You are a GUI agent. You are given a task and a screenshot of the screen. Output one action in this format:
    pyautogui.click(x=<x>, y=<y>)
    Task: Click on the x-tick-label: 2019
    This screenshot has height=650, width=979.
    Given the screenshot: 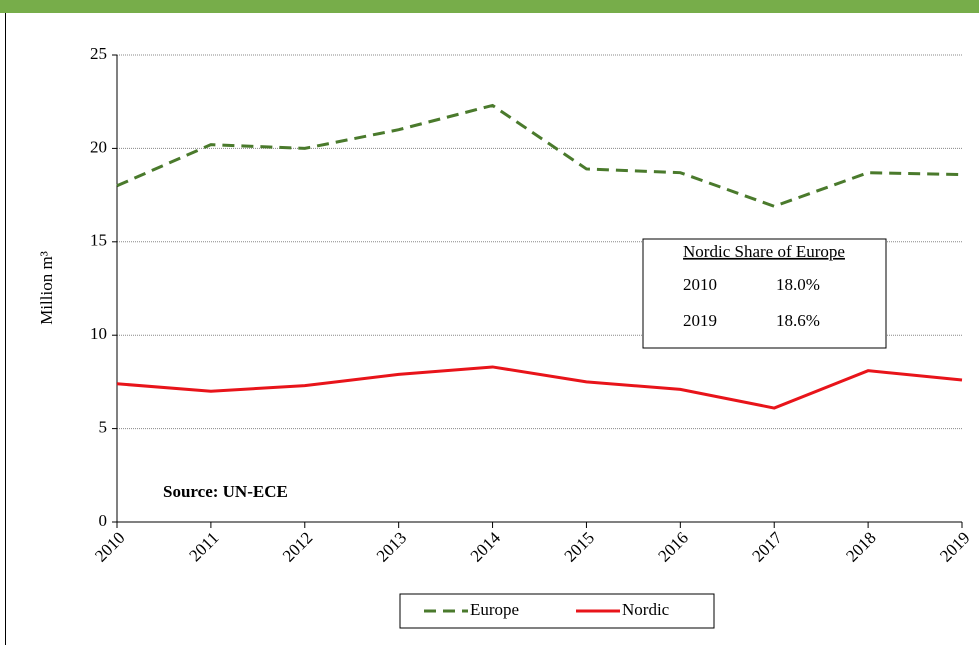 What is the action you would take?
    pyautogui.click(x=954, y=546)
    